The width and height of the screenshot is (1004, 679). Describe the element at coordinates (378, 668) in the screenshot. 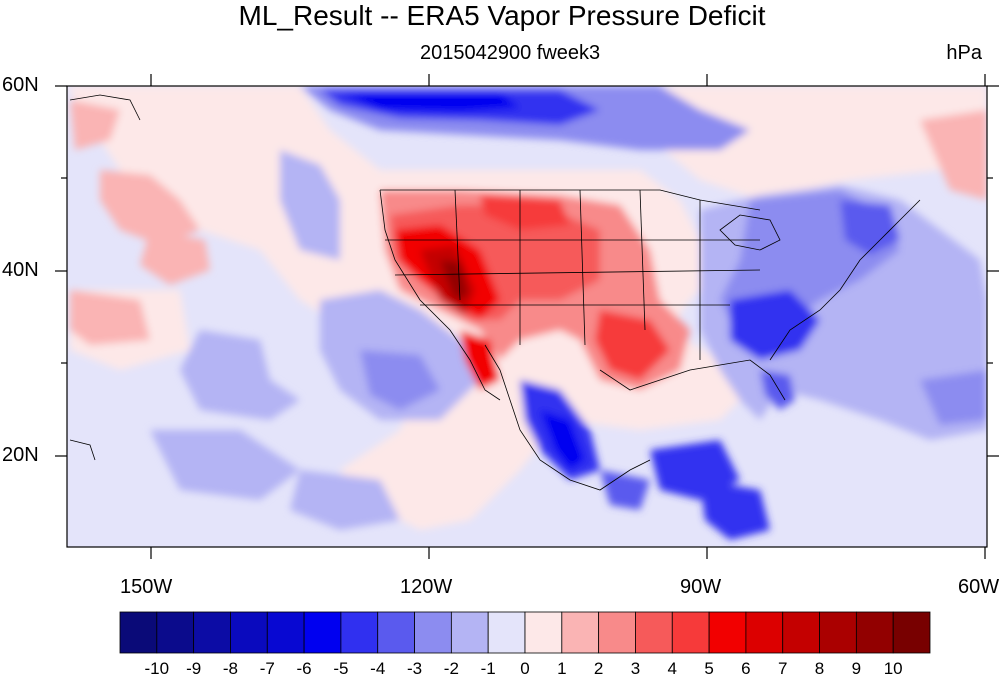

I see `colorbar-tick-label: -4` at that location.